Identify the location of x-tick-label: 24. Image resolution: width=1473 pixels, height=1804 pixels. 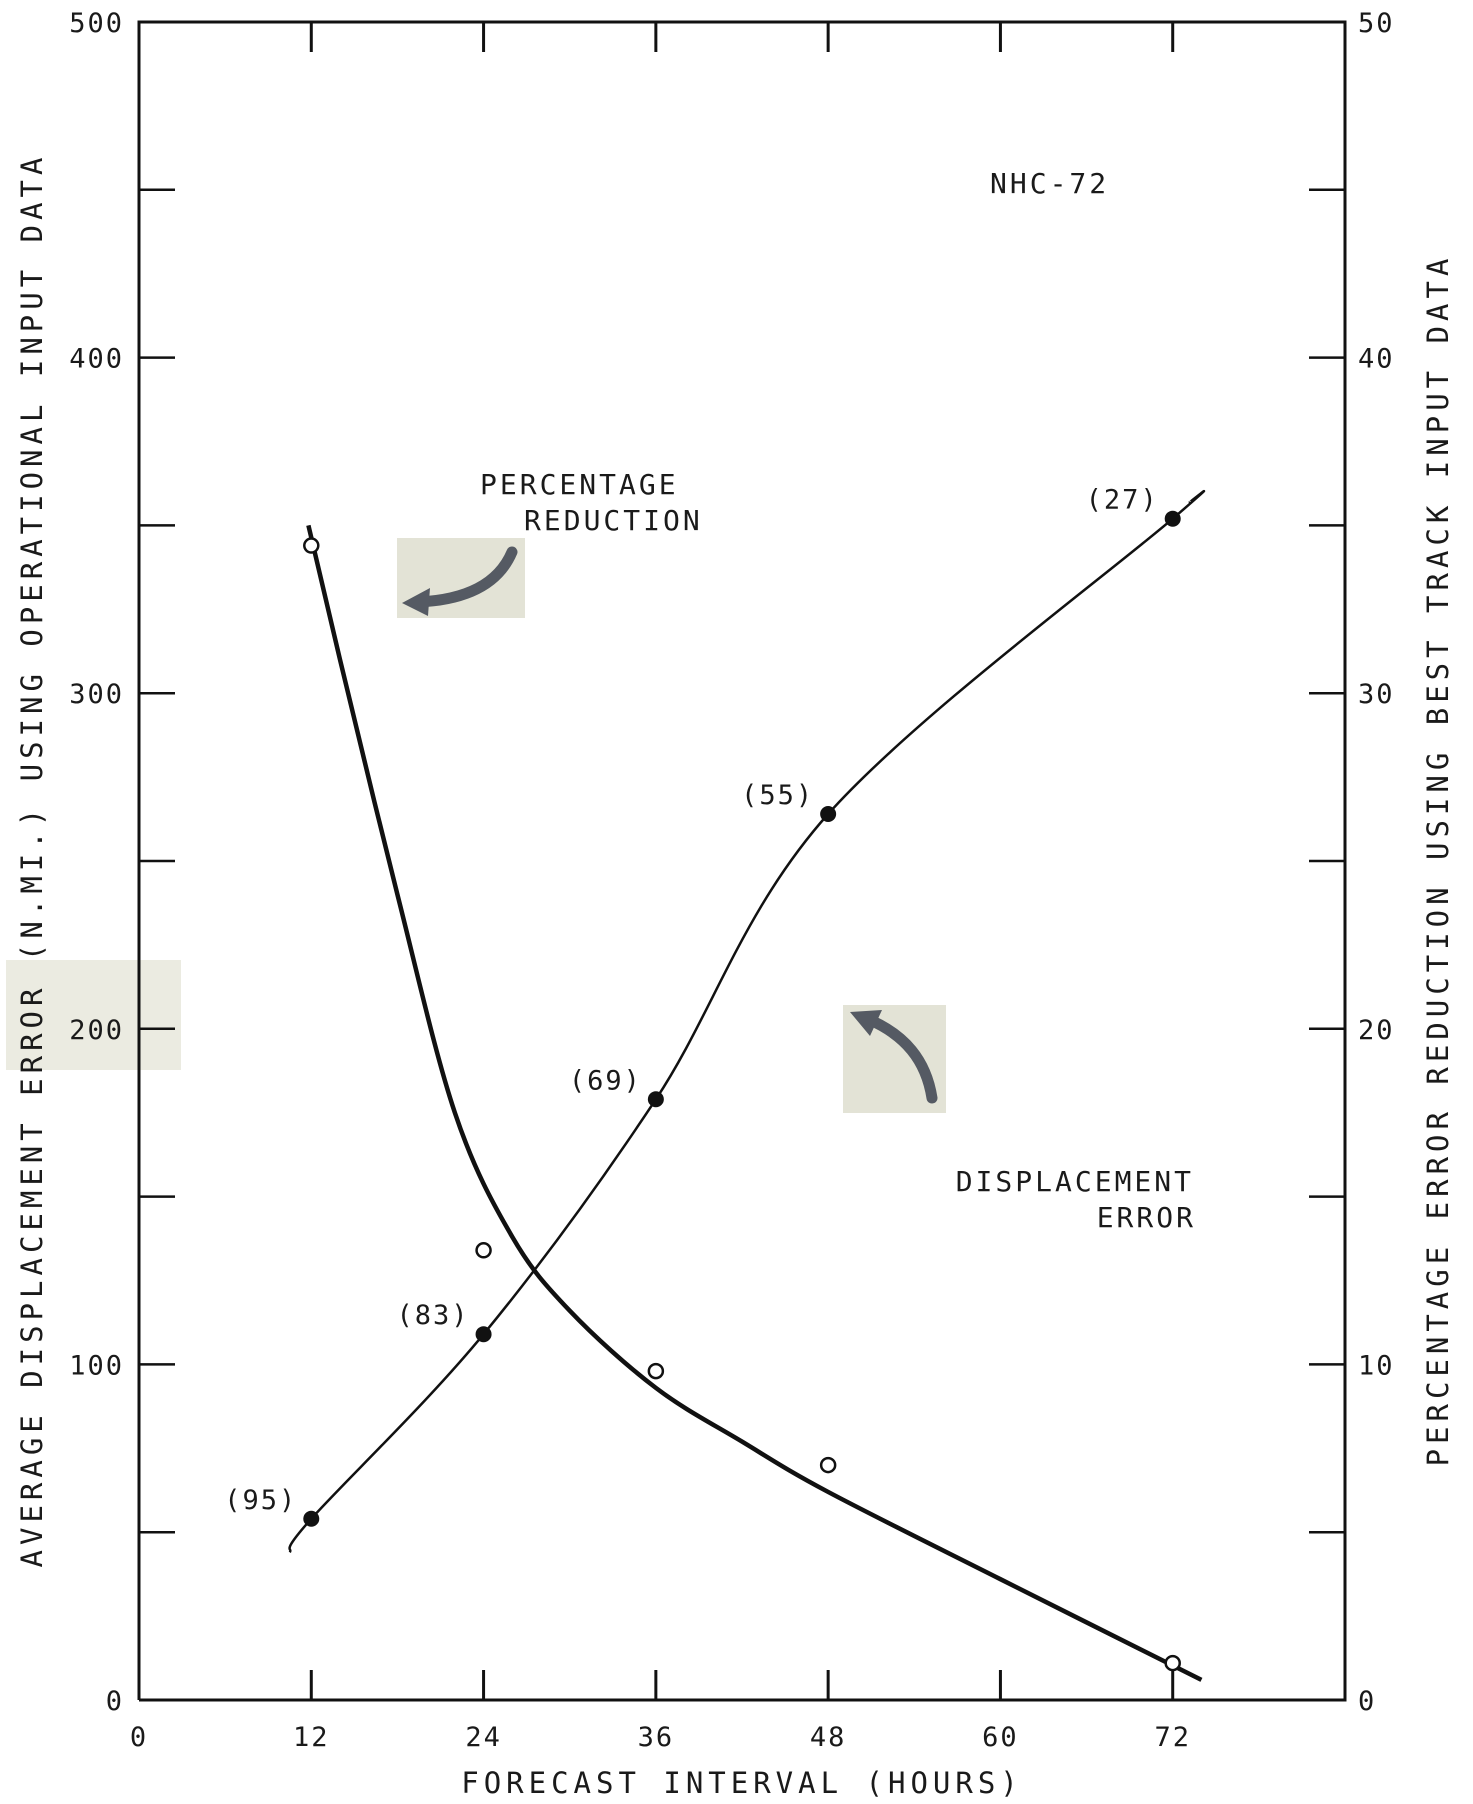
(483, 1737).